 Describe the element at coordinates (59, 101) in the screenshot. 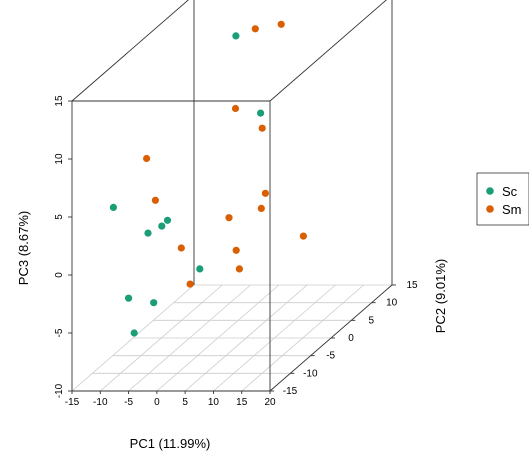

I see `z-tick-label: 15` at that location.